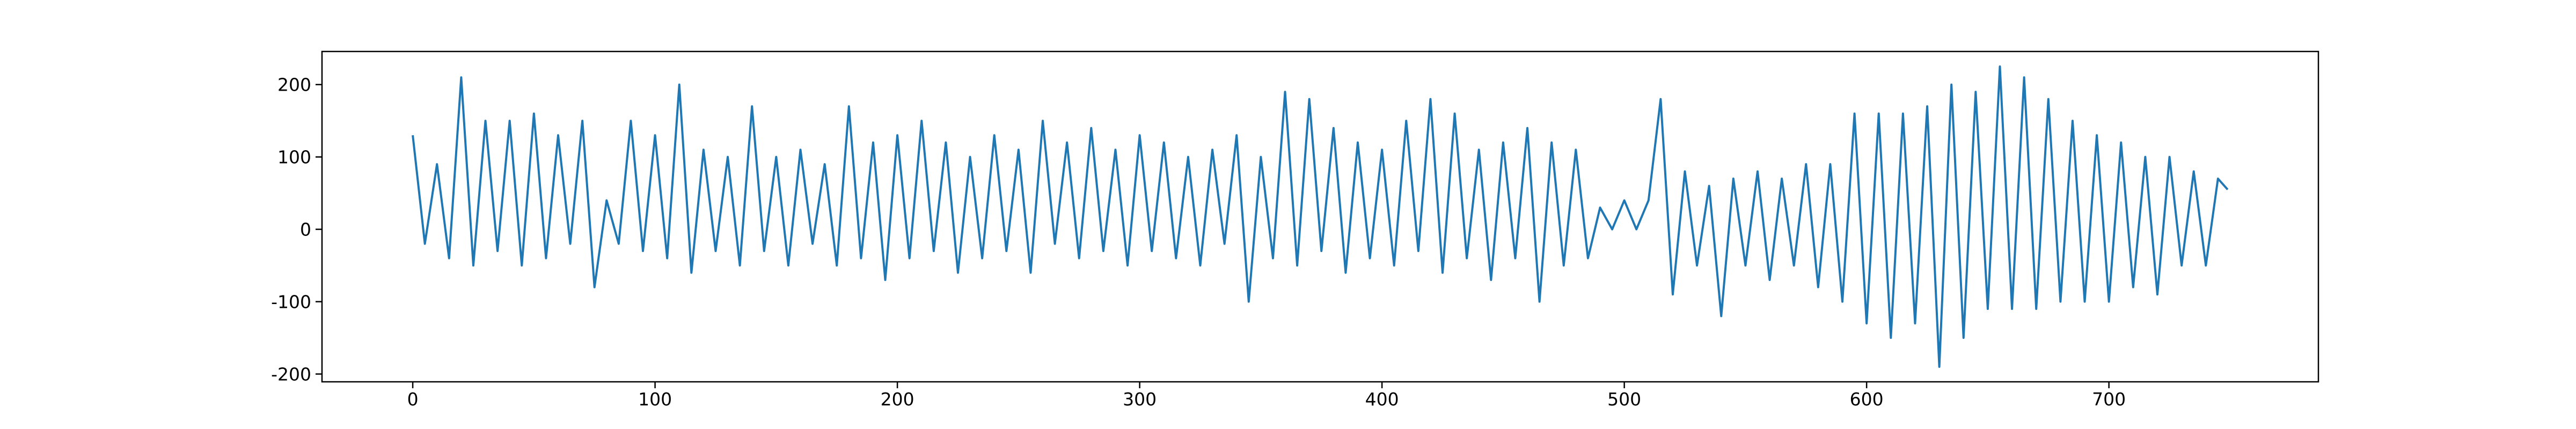 This screenshot has height=429, width=2576. What do you see at coordinates (897, 399) in the screenshot?
I see `x-tick-label: 200` at bounding box center [897, 399].